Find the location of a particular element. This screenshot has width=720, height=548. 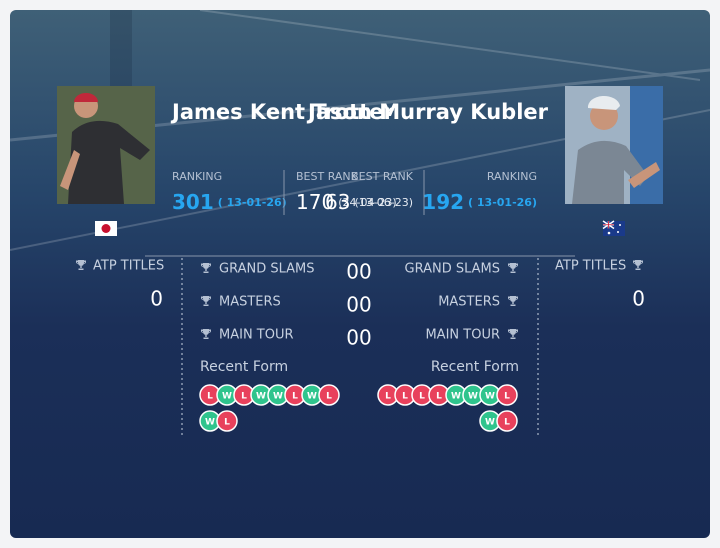

best-rank-value: 170 is located at coordinates (315, 202).